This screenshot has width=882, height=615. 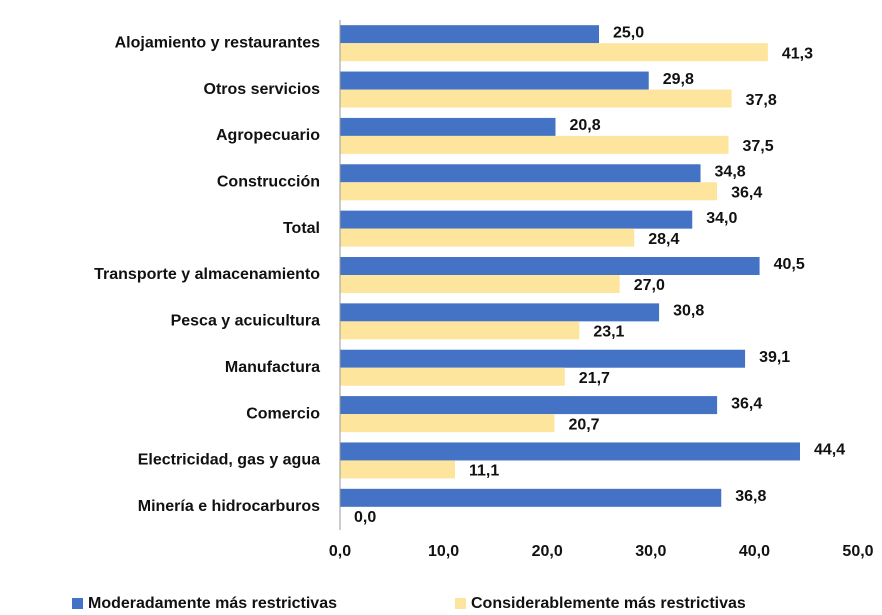 What do you see at coordinates (229, 506) in the screenshot?
I see `category-label: Minería e hidrocarburos` at bounding box center [229, 506].